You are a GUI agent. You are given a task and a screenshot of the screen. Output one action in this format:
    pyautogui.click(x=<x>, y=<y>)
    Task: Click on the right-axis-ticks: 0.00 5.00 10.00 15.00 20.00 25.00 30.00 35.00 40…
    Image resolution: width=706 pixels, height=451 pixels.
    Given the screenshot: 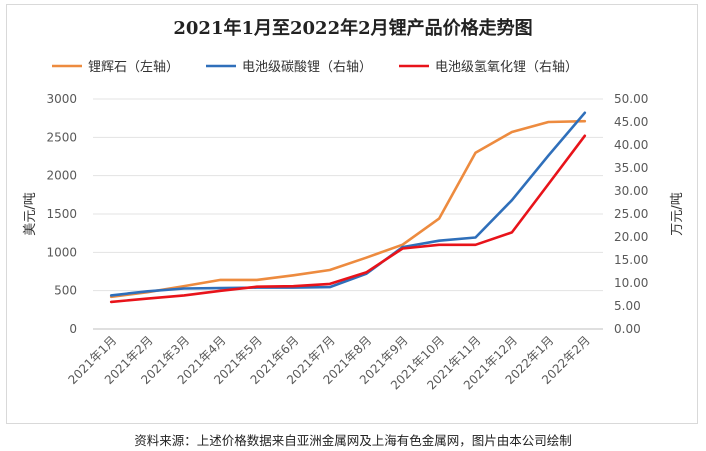 What is the action you would take?
    pyautogui.click(x=631, y=214)
    